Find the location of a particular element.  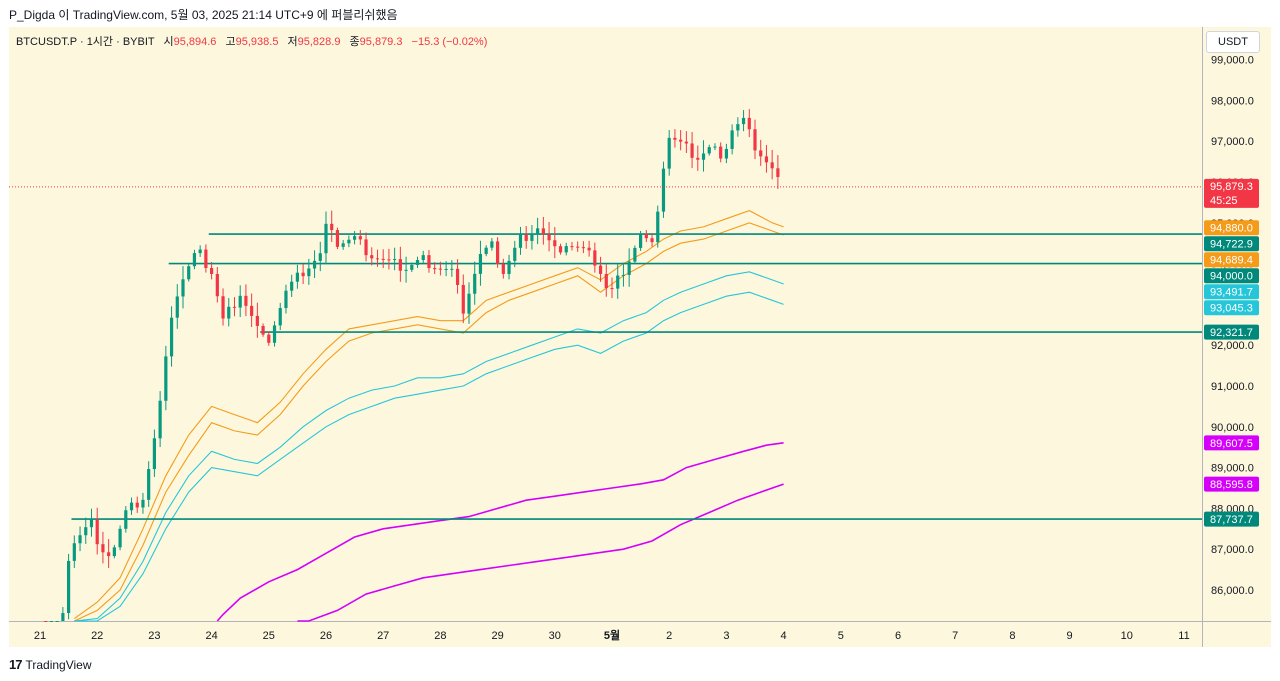

y-tick-label: 97,000.0 is located at coordinates (1232, 142).